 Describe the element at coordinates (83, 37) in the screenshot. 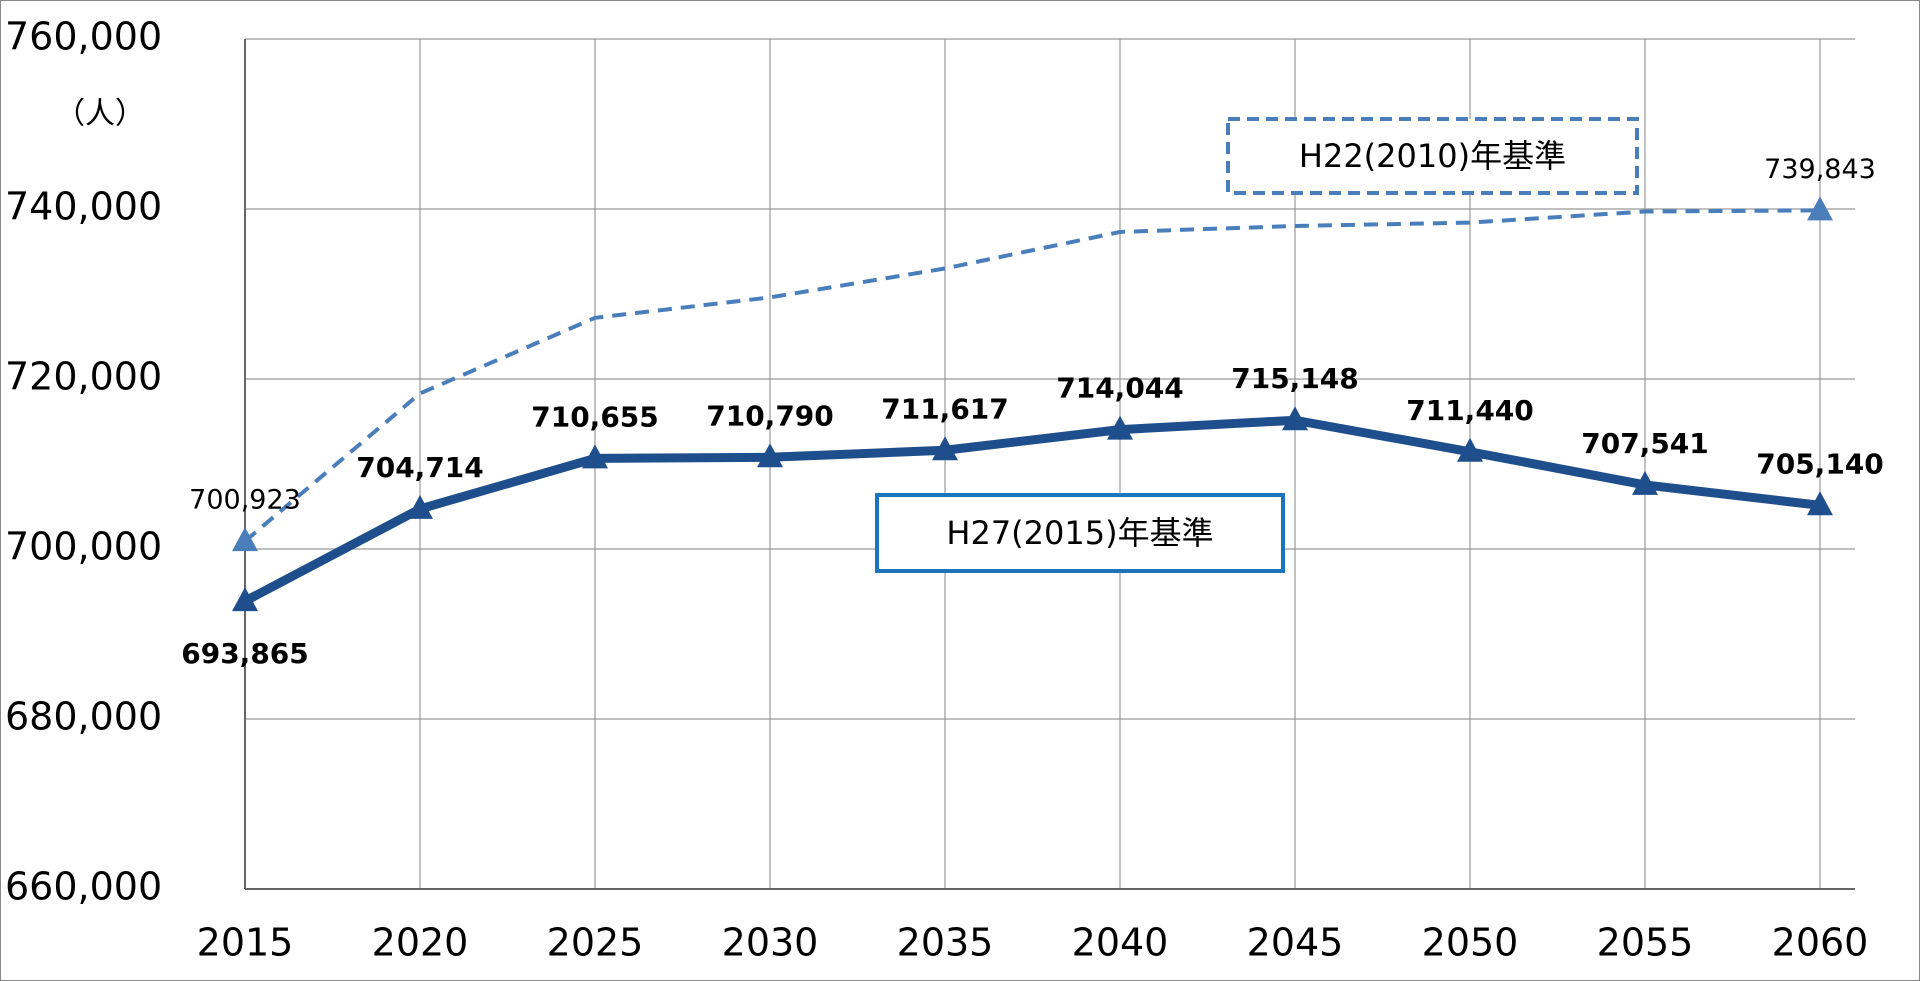

I see `y-tick-label: 760,000` at that location.